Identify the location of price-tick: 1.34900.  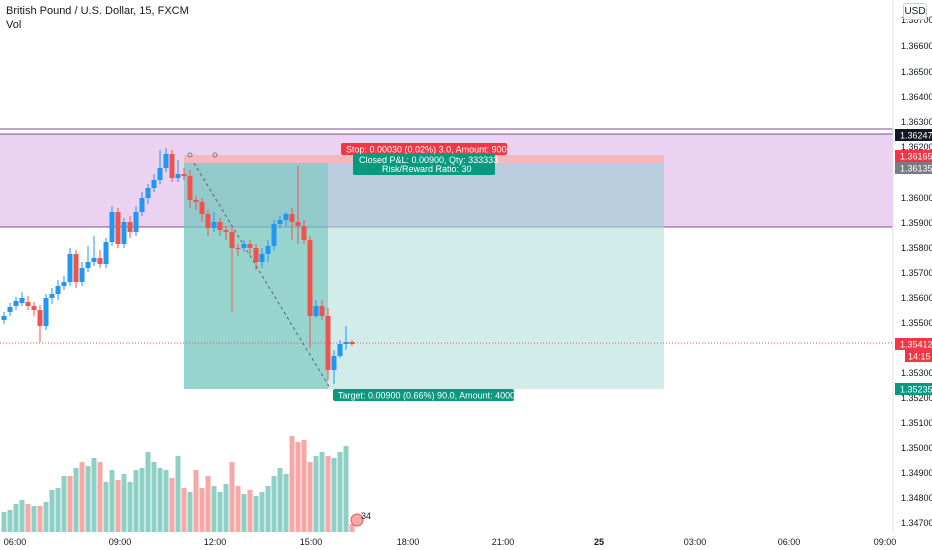
(916, 473).